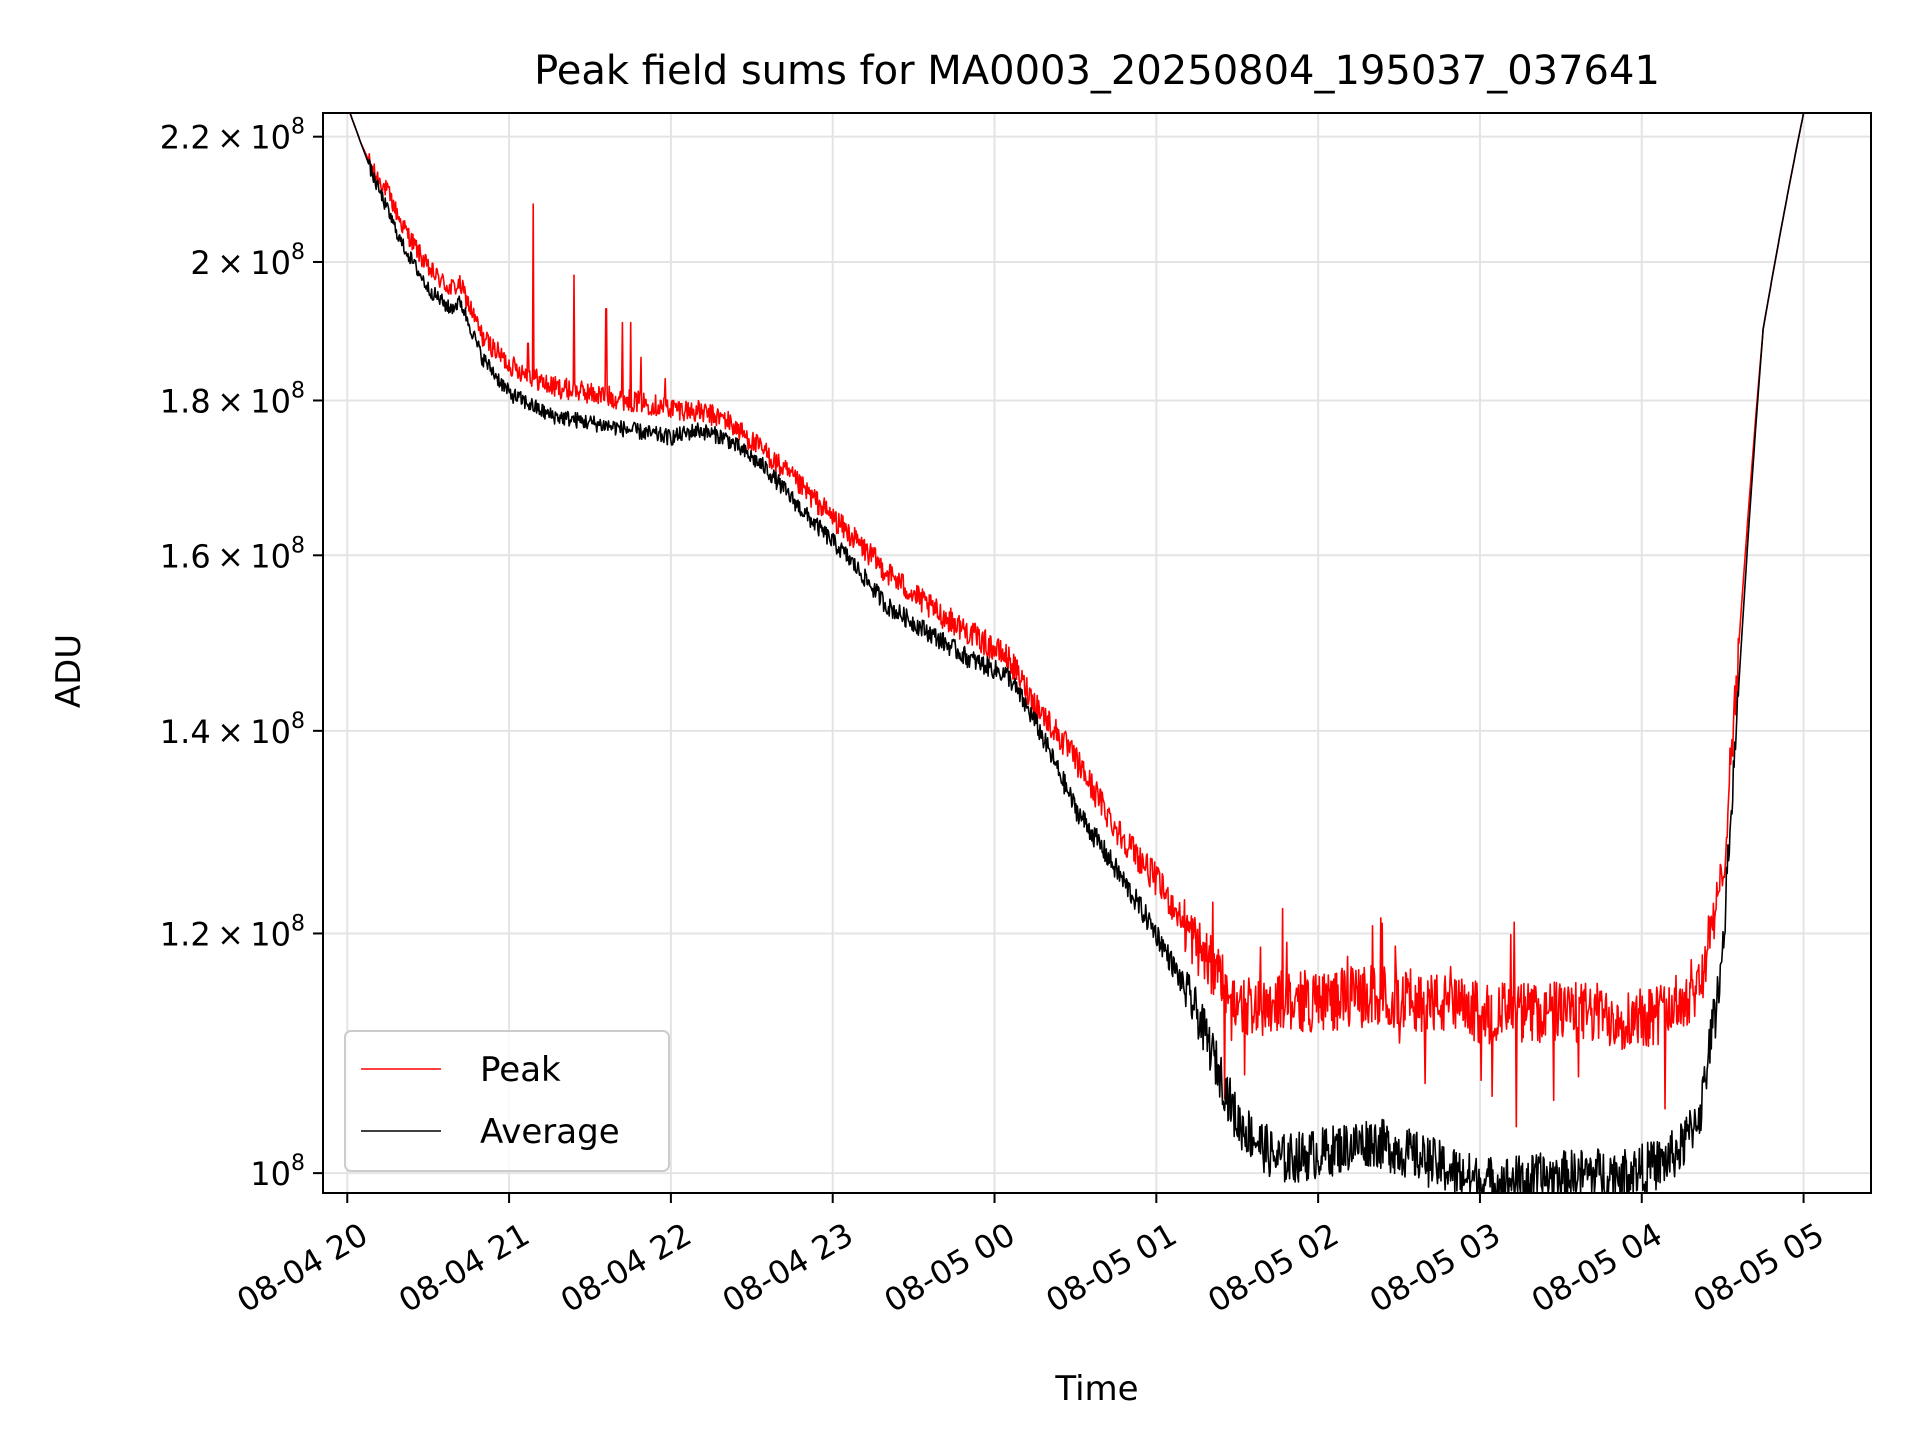  I want to click on y-tick-label: 2 × 108, so click(247, 261).